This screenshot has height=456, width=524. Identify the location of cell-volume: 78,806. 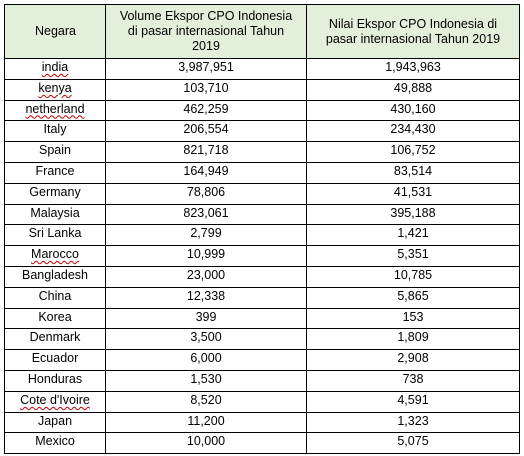
(206, 193).